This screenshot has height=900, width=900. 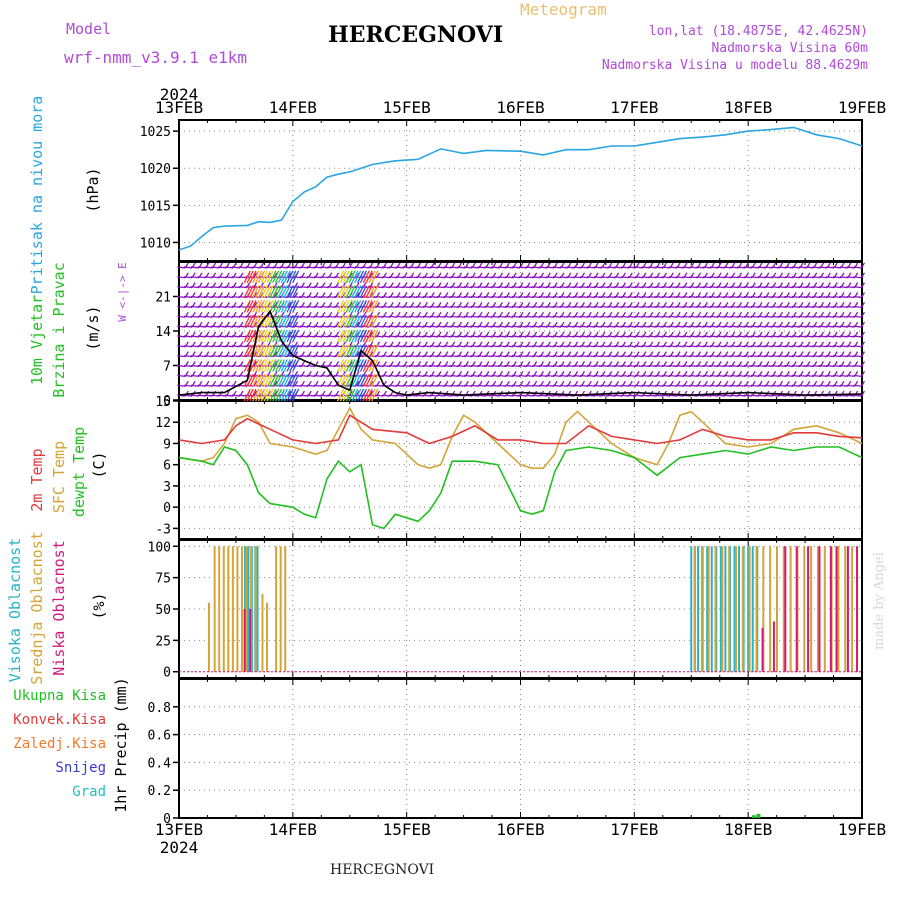 What do you see at coordinates (520, 352) in the screenshot?
I see `wind-speed-line` at bounding box center [520, 352].